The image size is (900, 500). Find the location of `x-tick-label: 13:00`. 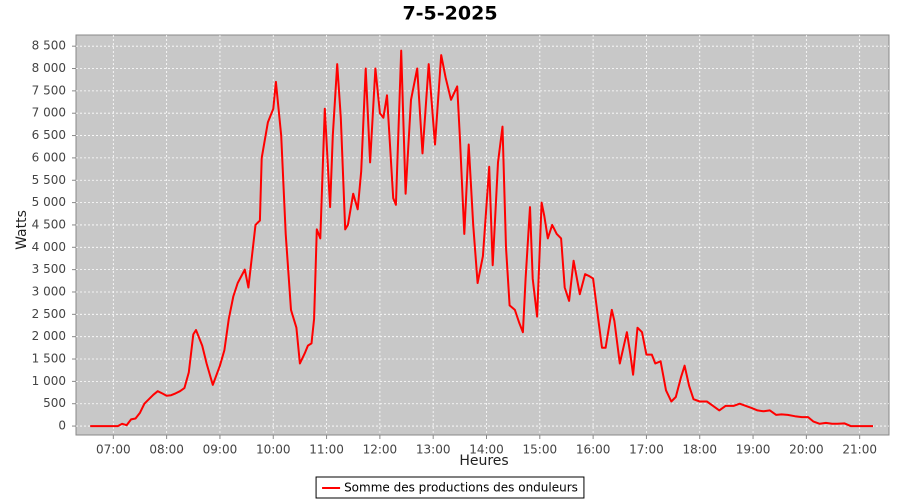

x-tick-label: 13:00 is located at coordinates (433, 450).